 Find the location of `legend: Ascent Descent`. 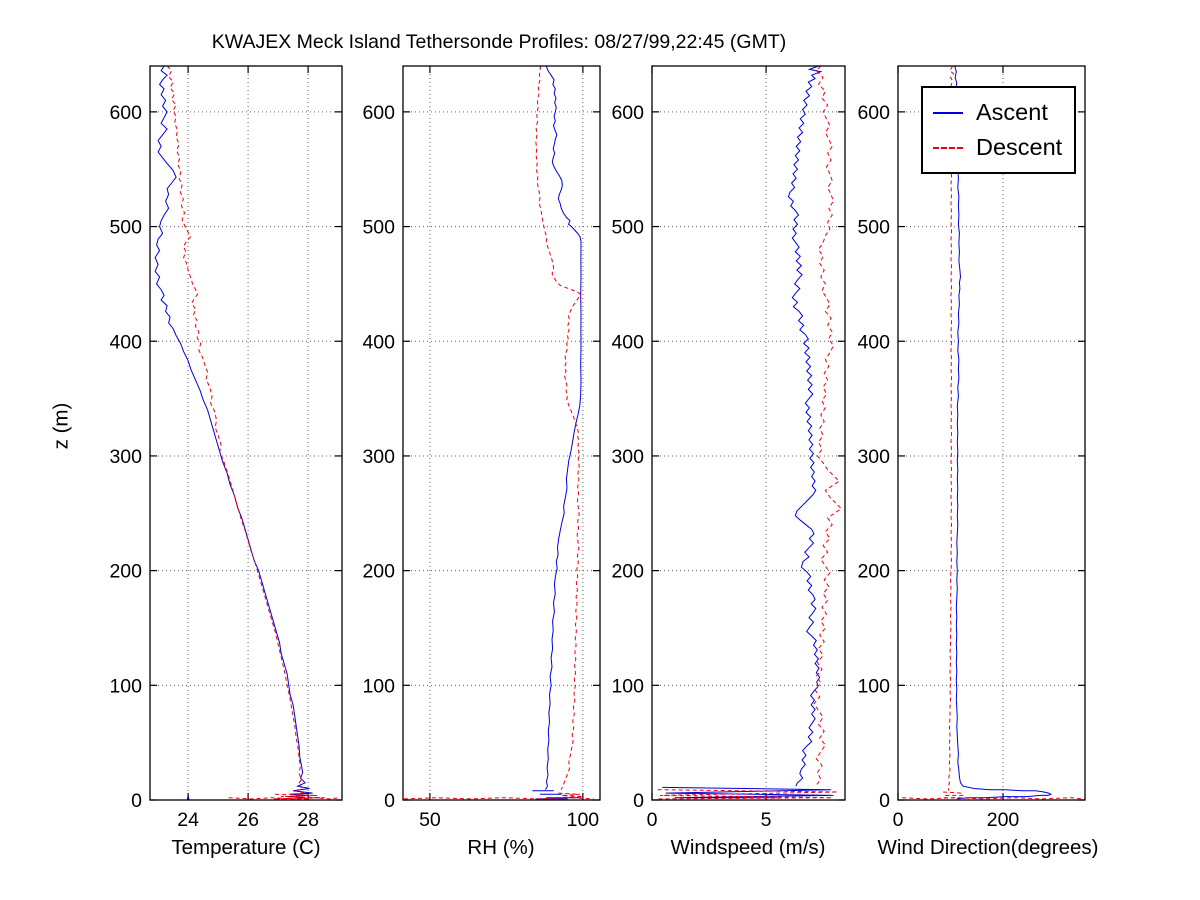

legend: Ascent Descent is located at coordinates (999, 130).